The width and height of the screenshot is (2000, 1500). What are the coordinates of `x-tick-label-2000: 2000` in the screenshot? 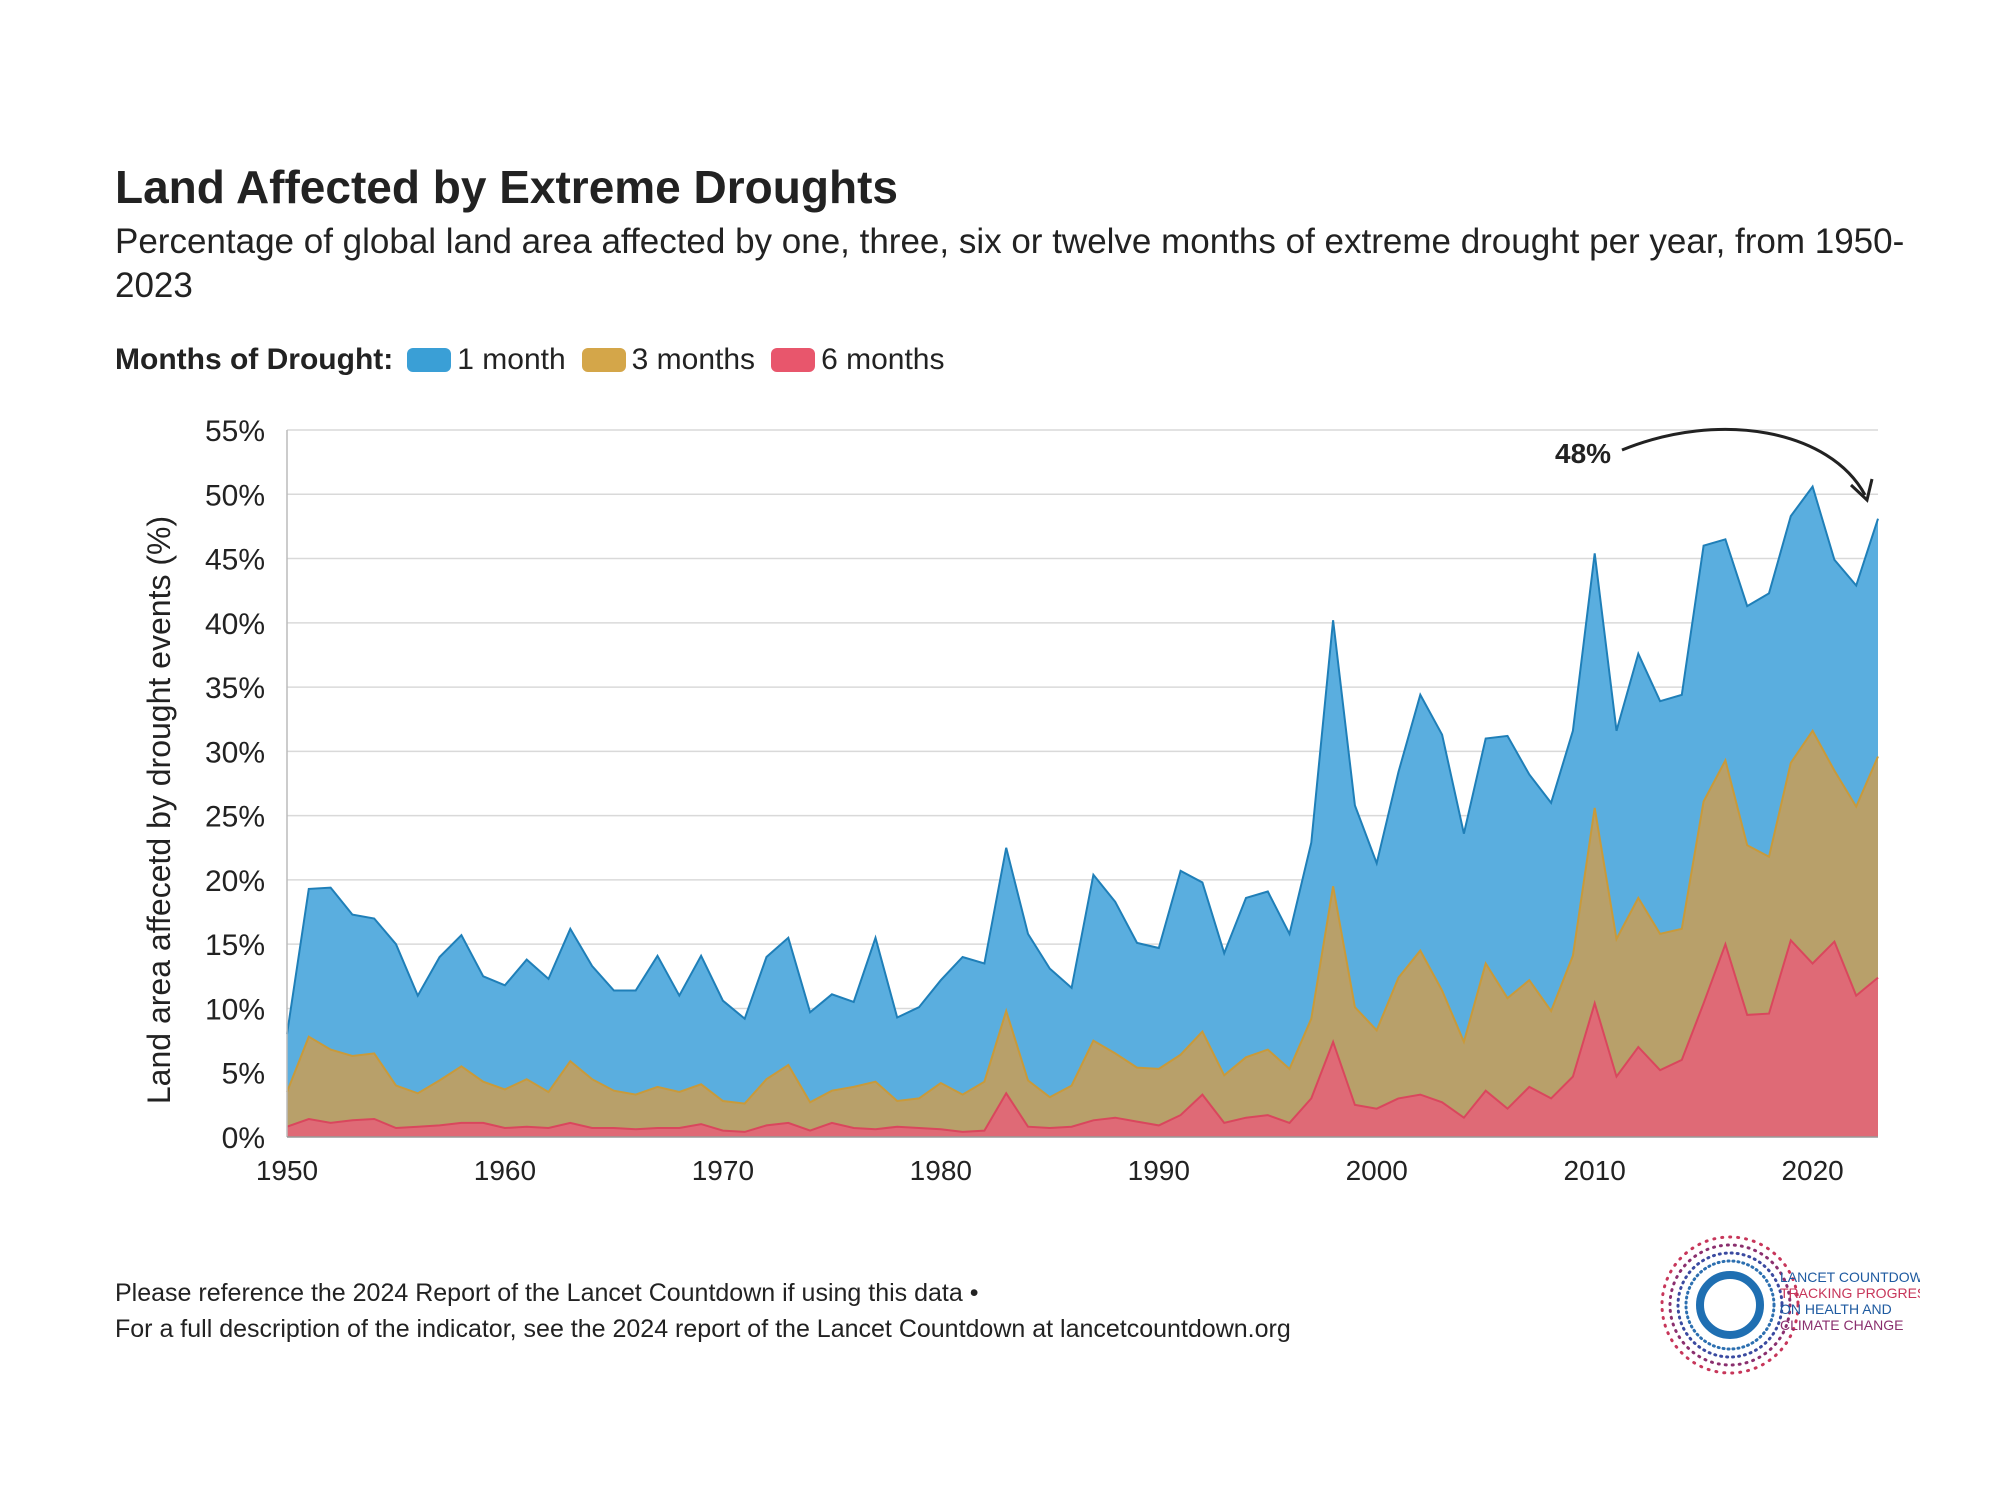 It's located at (1377, 1170).